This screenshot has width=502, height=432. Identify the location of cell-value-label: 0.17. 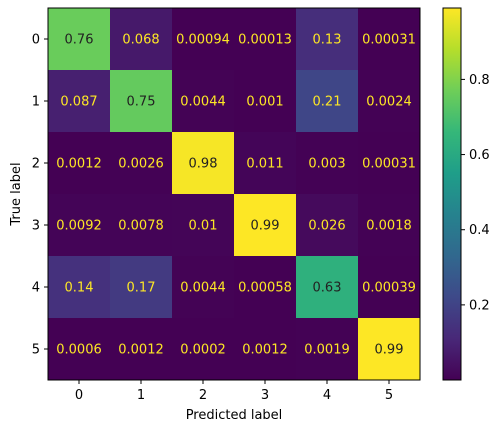
(141, 288).